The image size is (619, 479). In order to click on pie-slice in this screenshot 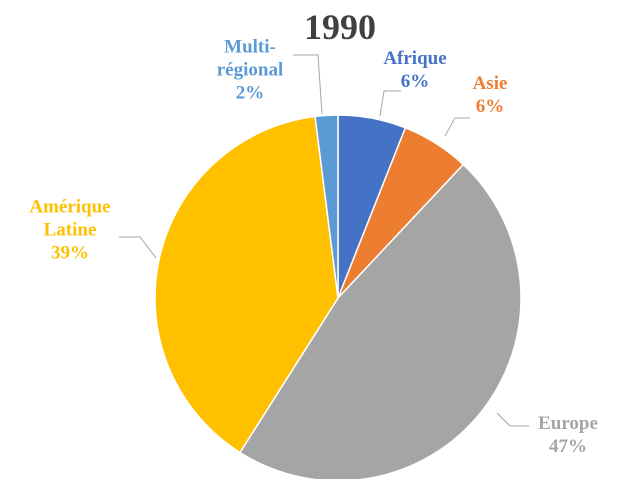, I will do `click(326, 206)`.